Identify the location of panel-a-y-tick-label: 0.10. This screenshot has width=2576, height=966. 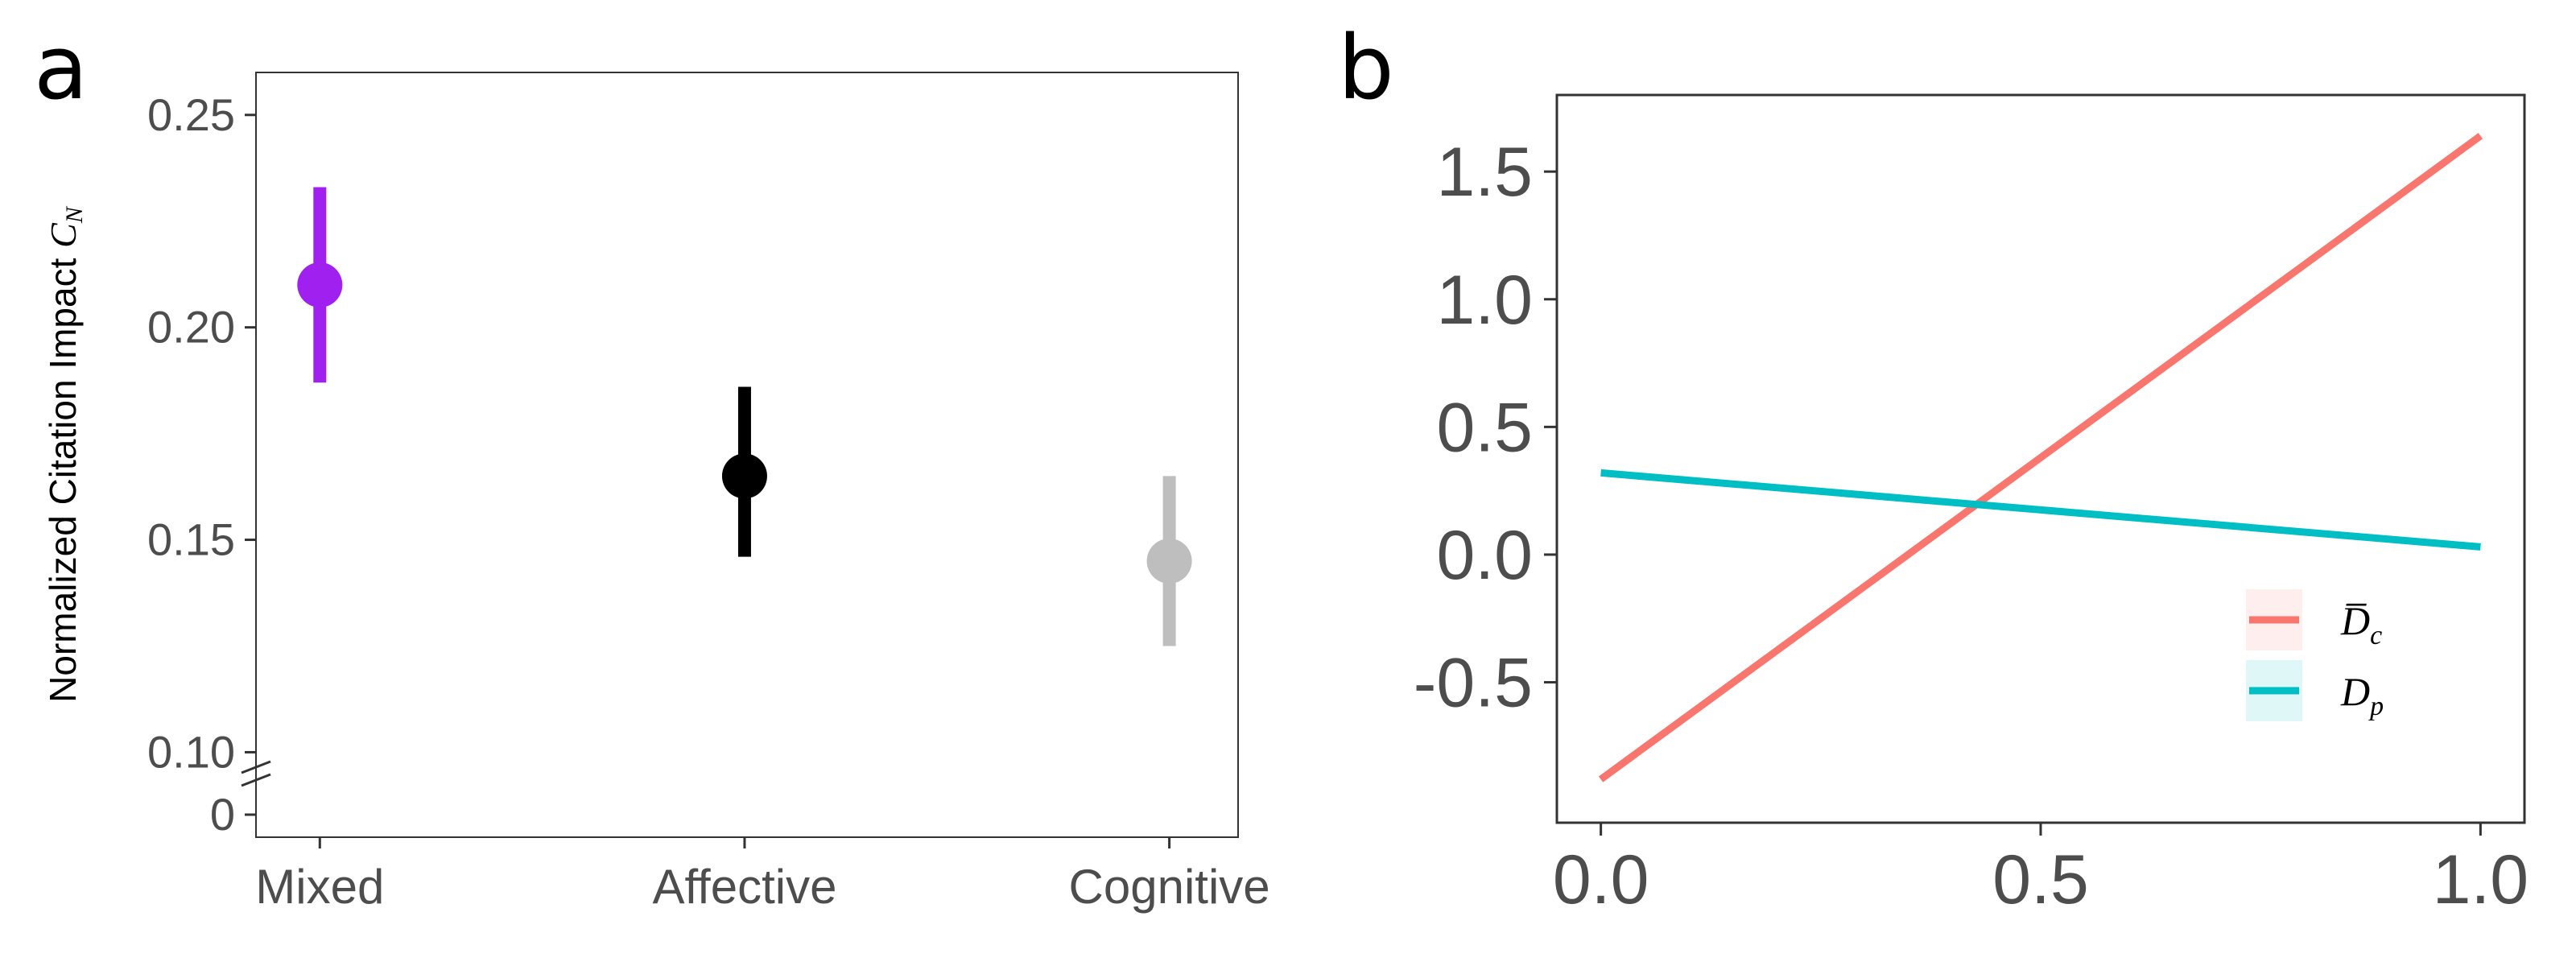
(191, 751).